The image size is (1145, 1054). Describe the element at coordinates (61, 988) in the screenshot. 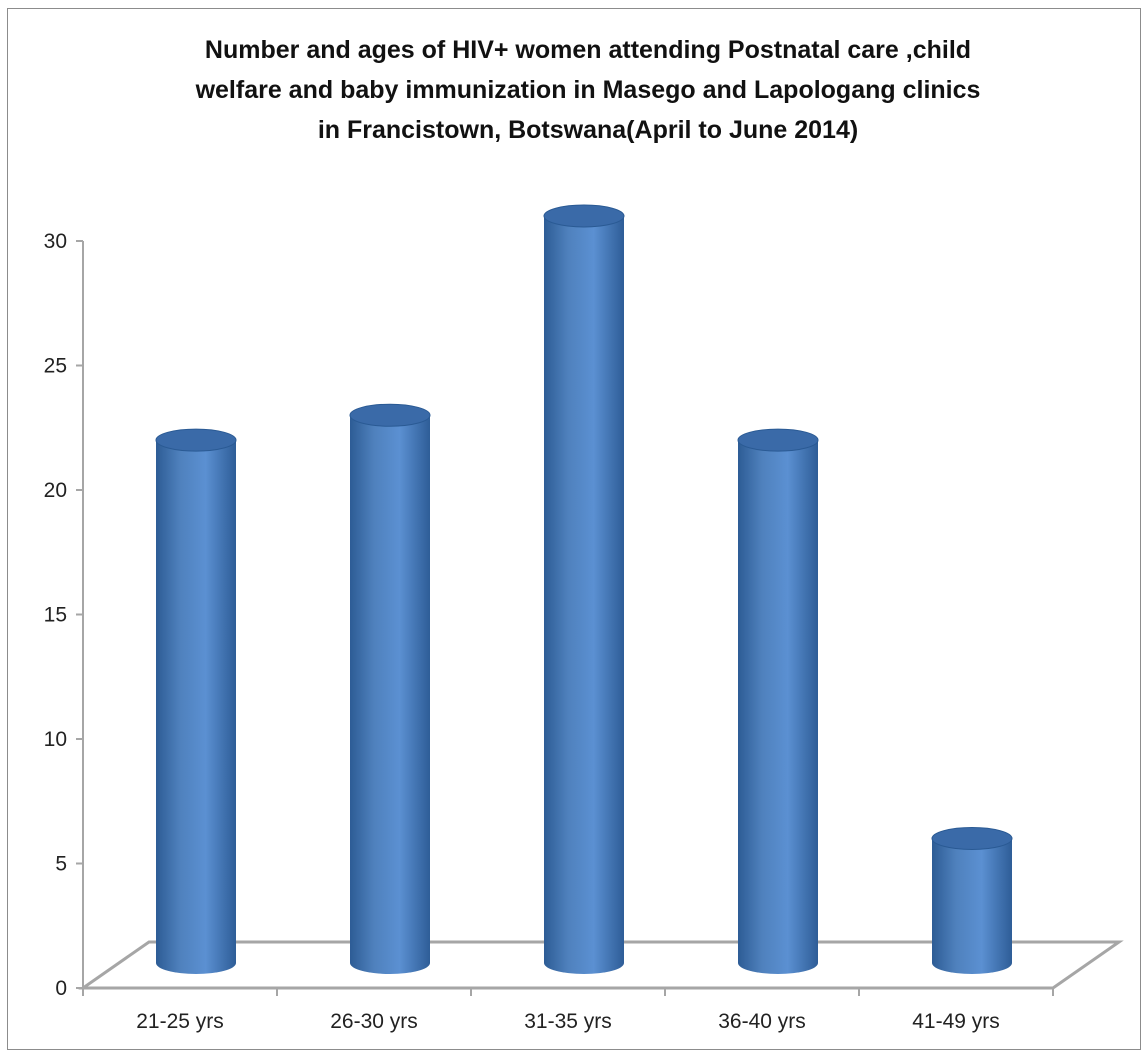

I see `y-tick-label: 0` at that location.